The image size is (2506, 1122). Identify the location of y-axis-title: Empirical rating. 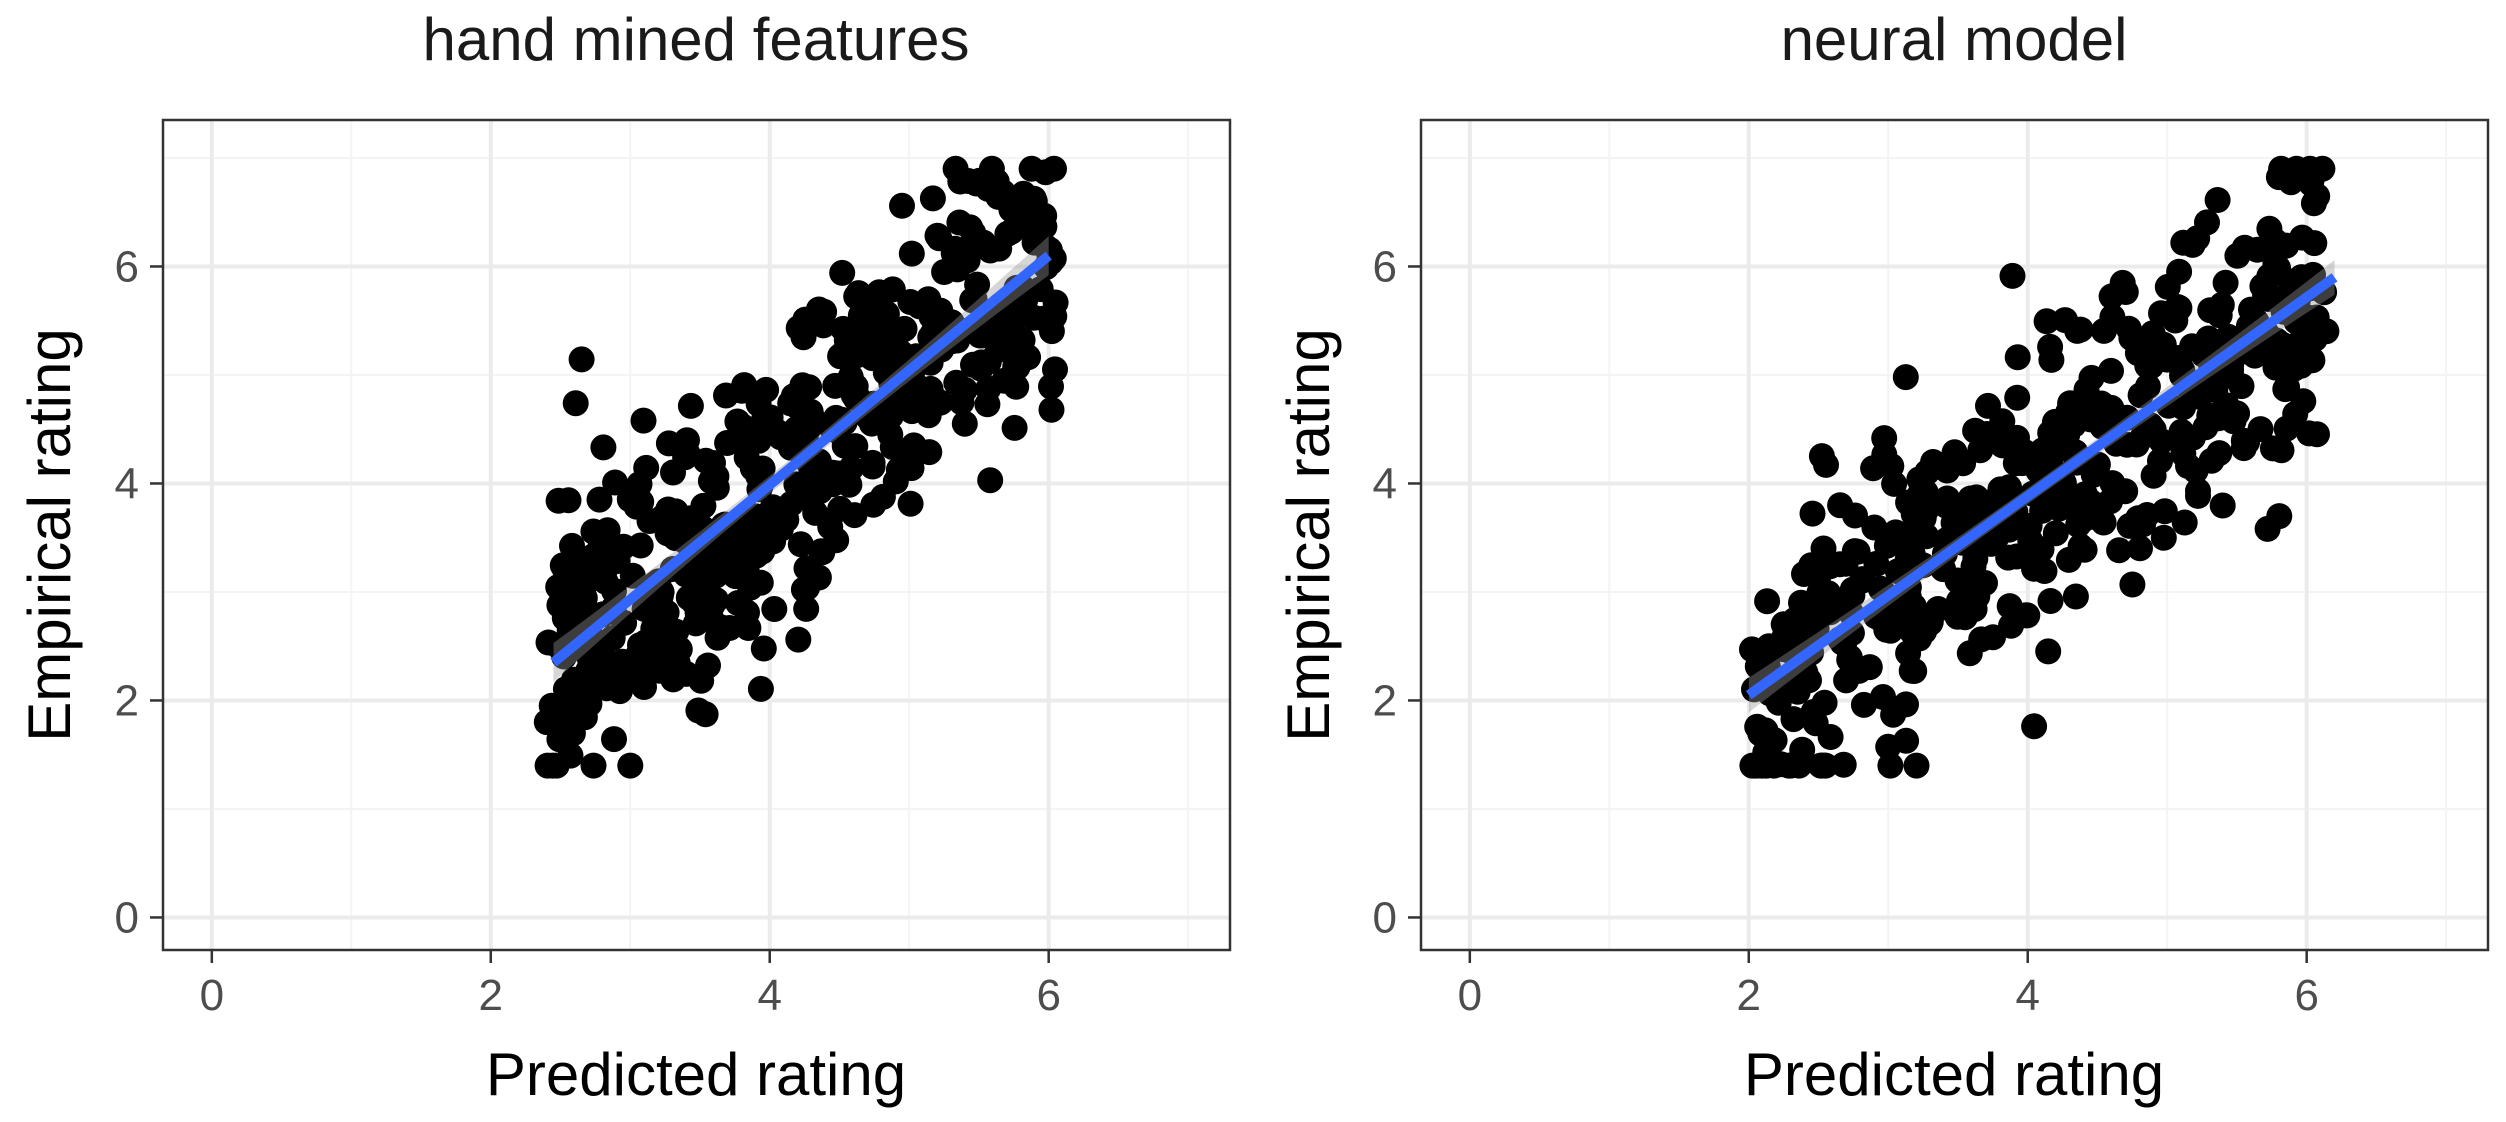
(49, 534).